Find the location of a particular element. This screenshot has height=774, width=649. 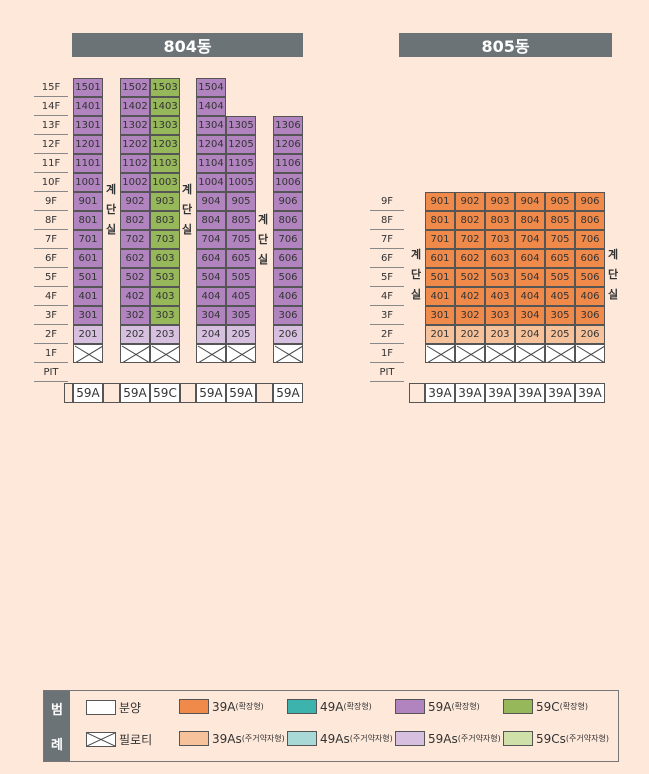

legend-item: 49A (확장형) is located at coordinates (329, 706).